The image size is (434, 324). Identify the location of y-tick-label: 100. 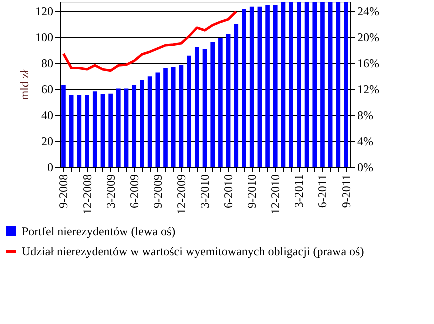
(45, 37).